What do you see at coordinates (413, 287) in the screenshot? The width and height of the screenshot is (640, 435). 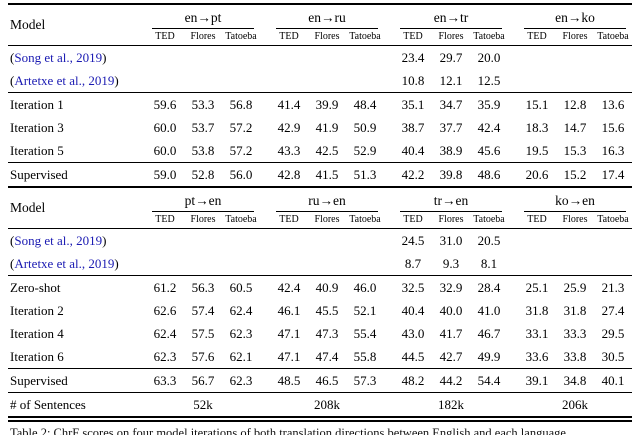 I see `score-cell: 32.5` at bounding box center [413, 287].